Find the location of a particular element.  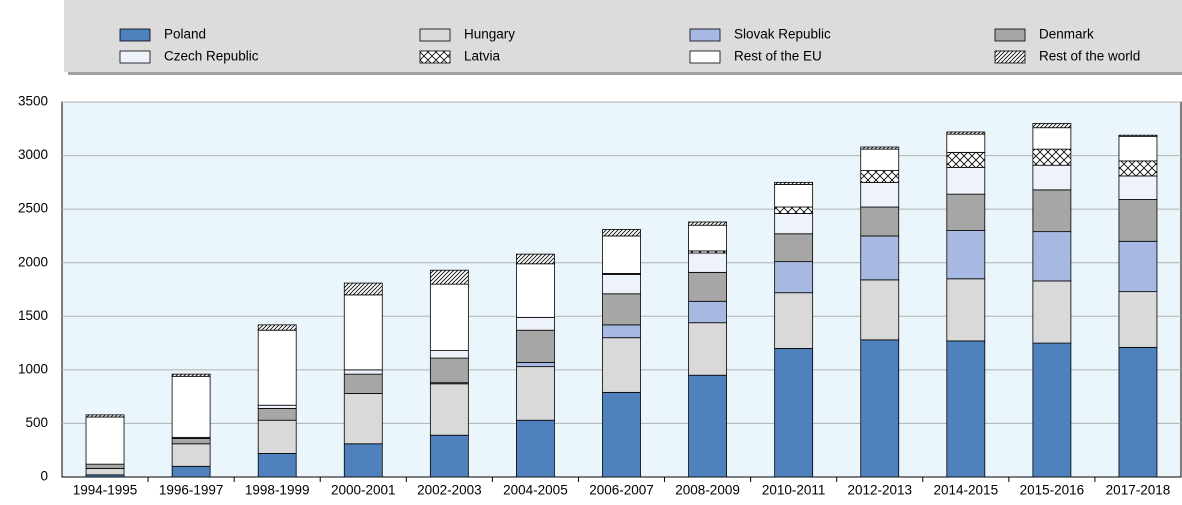

x-tick-label: 1998-1999 is located at coordinates (277, 490).